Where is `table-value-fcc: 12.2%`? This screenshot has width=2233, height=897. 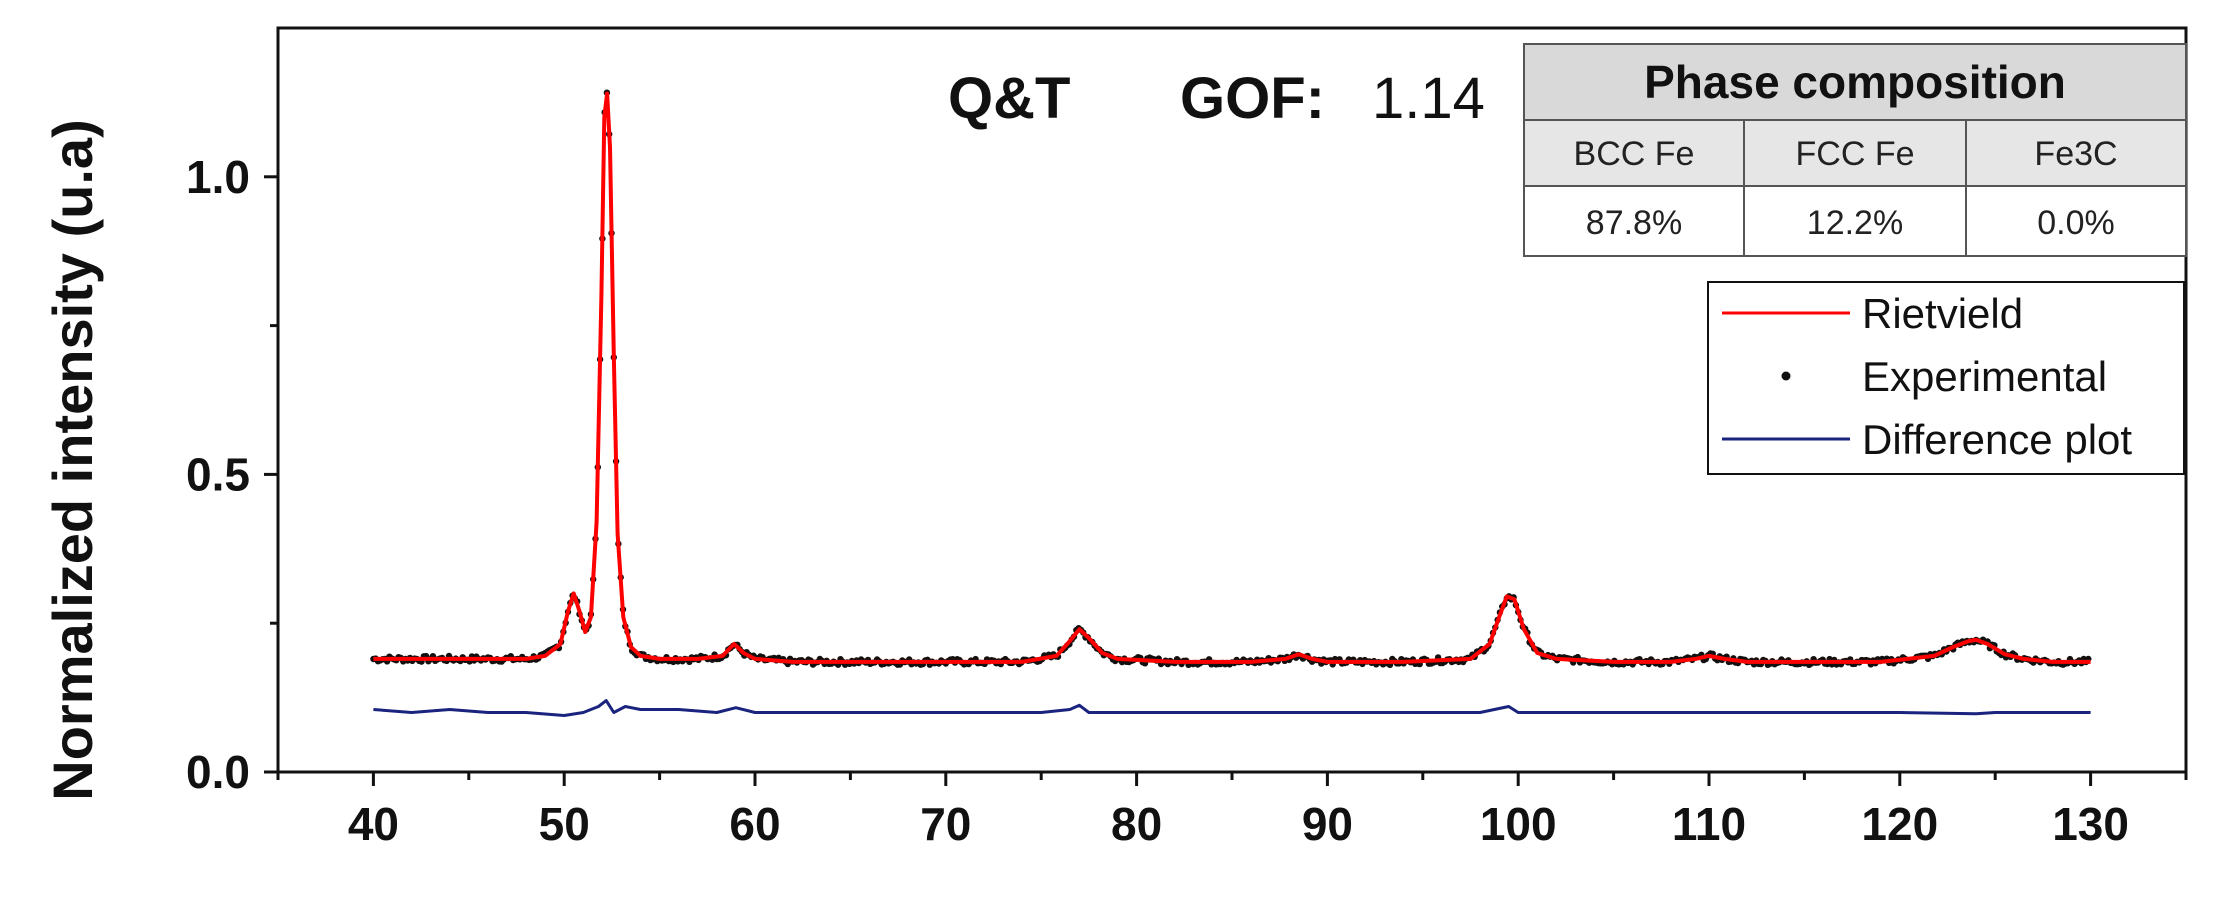
table-value-fcc: 12.2% is located at coordinates (1855, 223).